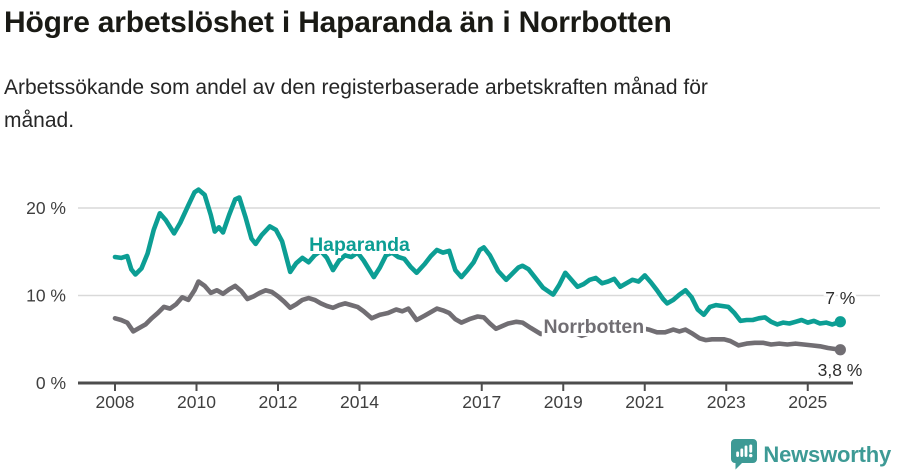  What do you see at coordinates (840, 322) in the screenshot?
I see `haparanda-end-dot` at bounding box center [840, 322].